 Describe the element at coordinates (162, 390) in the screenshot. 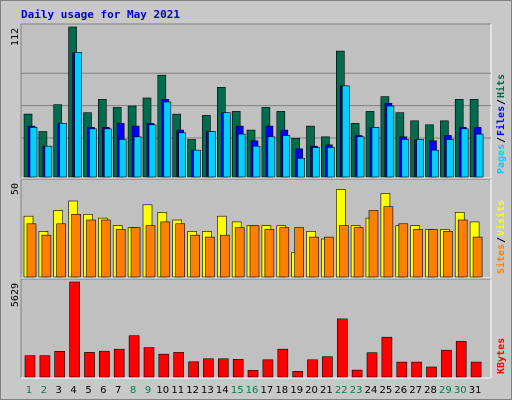

I see `x-label-day-10: 10` at that location.